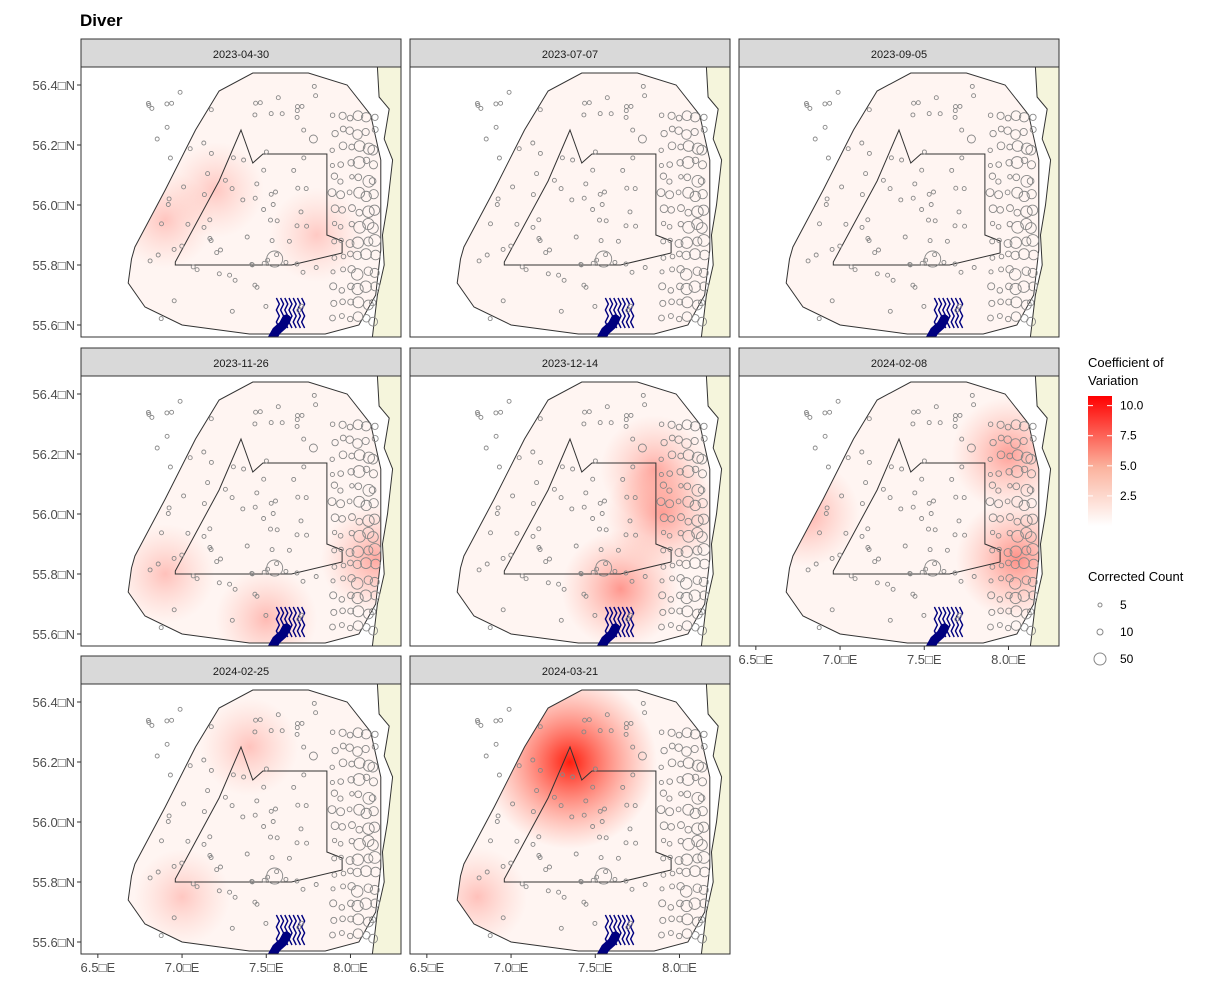  What do you see at coordinates (756, 659) in the screenshot?
I see `x-tick-label: 6.5□E` at bounding box center [756, 659].